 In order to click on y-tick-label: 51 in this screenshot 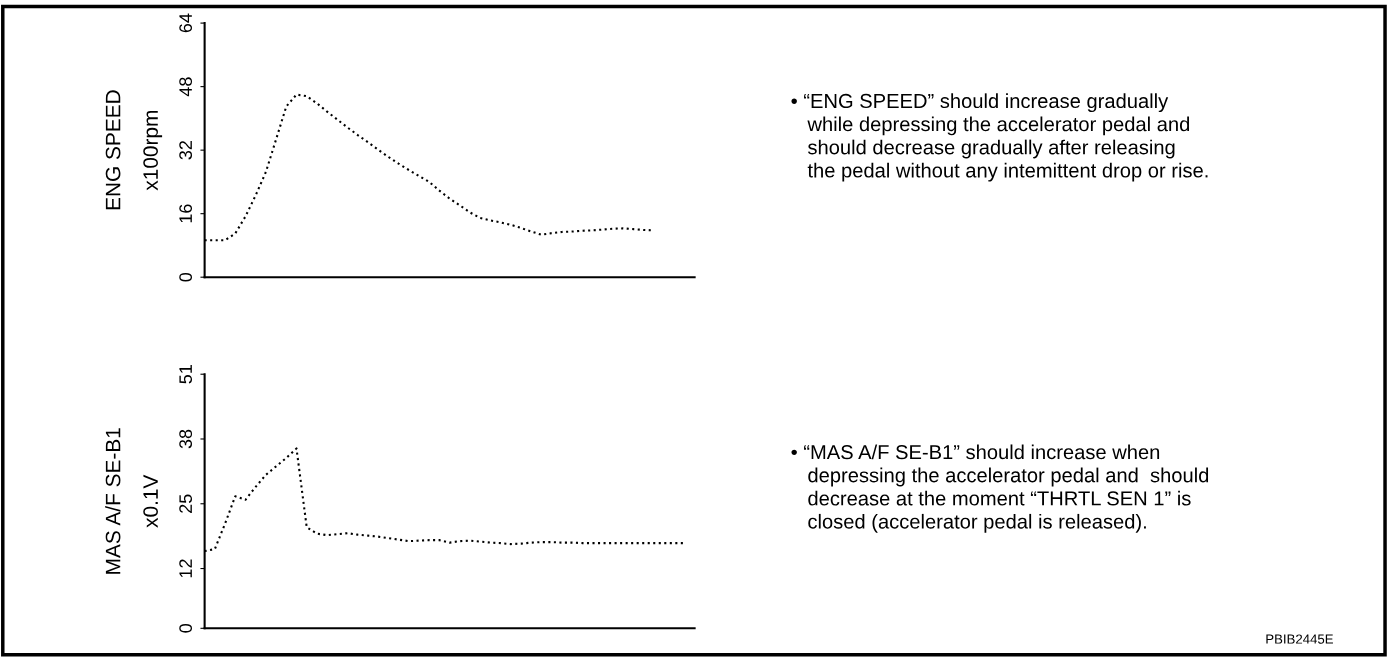, I will do `click(186, 374)`.